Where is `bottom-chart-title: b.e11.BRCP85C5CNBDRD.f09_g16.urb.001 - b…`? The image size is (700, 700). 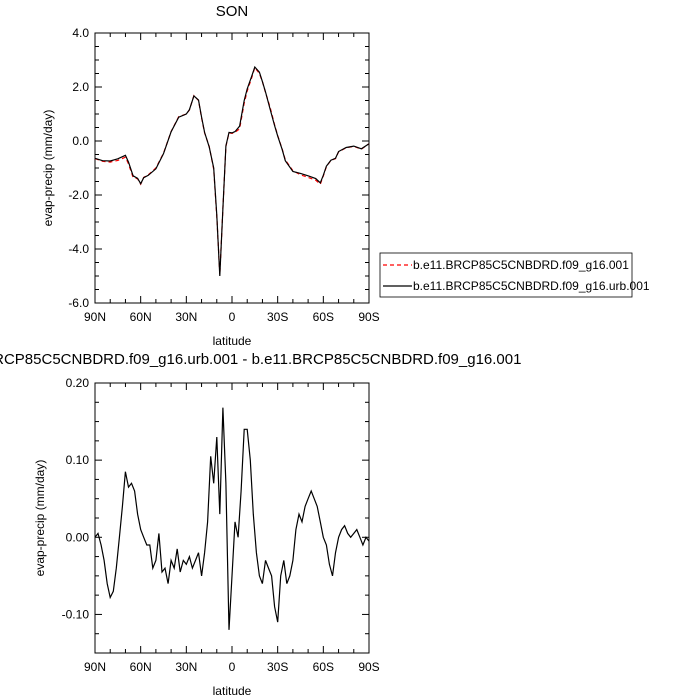 bottom-chart-title: b.e11.BRCP85C5CNBDRD.f09_g16.urb.001 - b… is located at coordinates (260, 359).